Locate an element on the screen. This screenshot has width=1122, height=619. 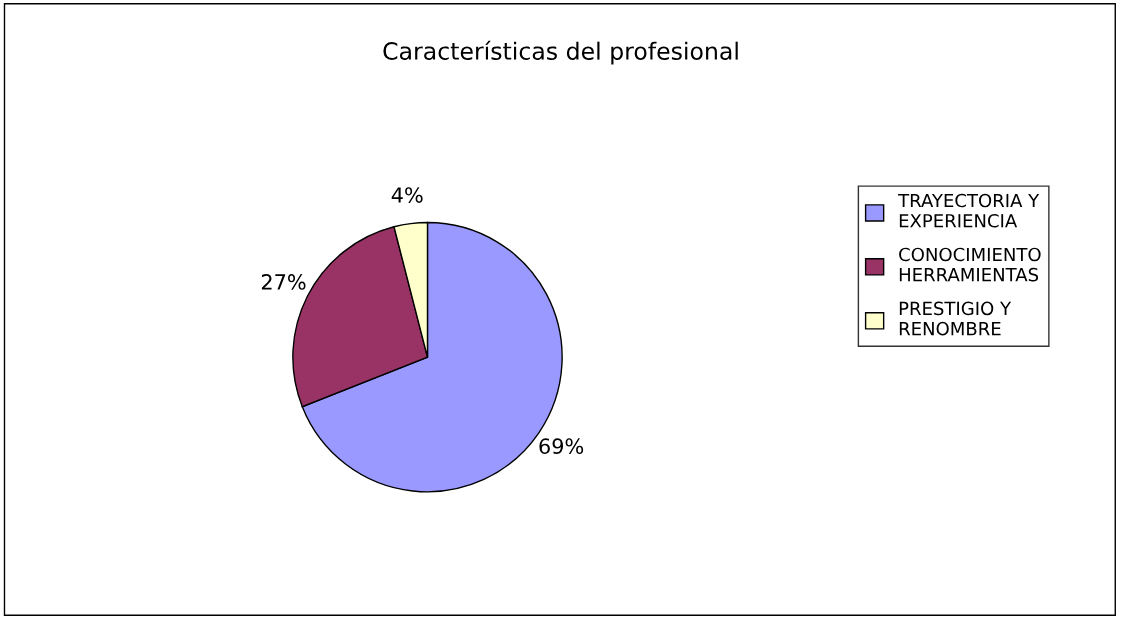
data-label: 69% is located at coordinates (561, 446).